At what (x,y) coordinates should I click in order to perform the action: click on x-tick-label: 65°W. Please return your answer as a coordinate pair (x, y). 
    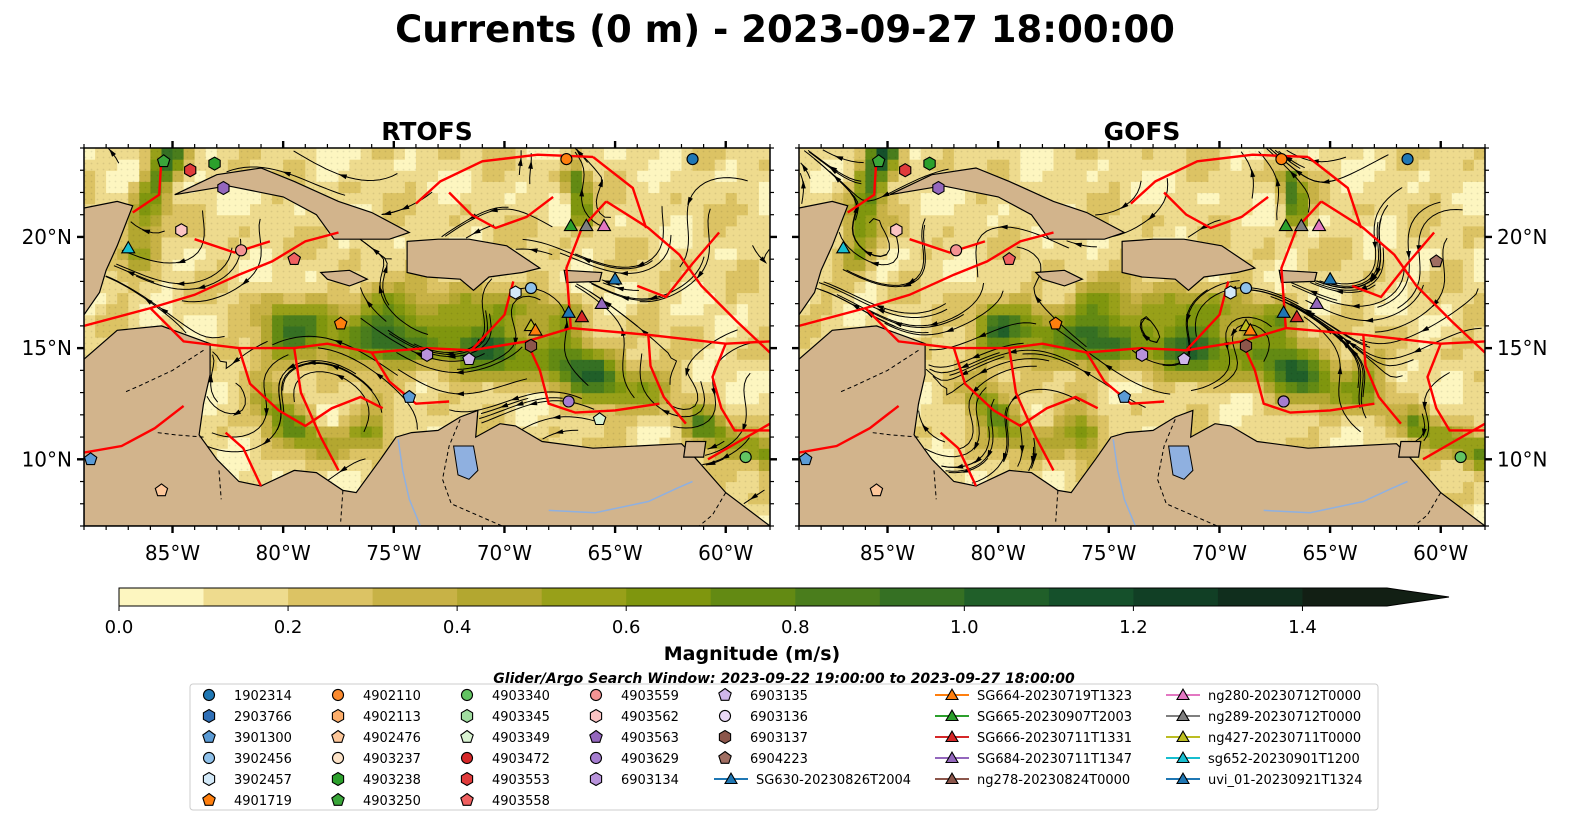
    Looking at the image, I should click on (614, 553).